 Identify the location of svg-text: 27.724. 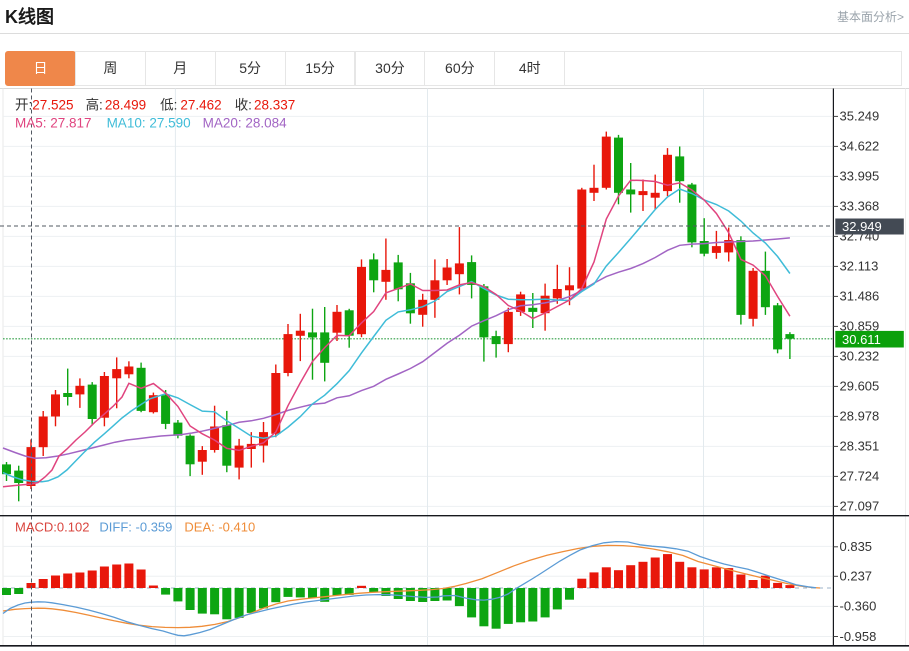
(860, 476).